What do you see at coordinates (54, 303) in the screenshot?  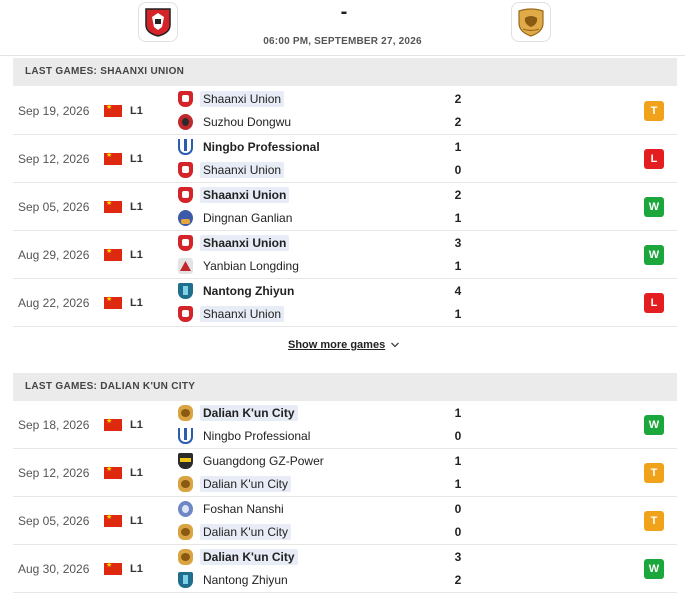 I see `game-date: Aug 22, 2026` at bounding box center [54, 303].